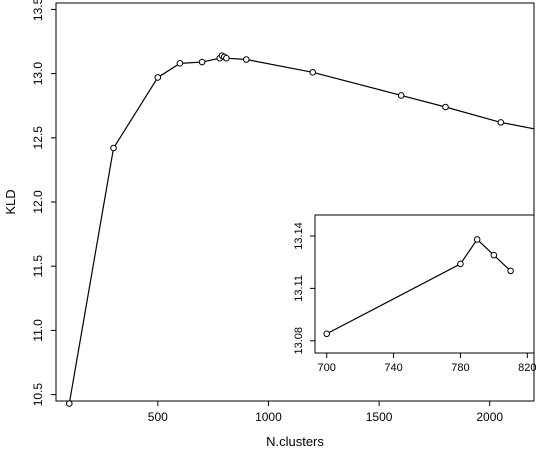 The image size is (536, 460). I want to click on main-y-tick-label: 11.0, so click(38, 330).